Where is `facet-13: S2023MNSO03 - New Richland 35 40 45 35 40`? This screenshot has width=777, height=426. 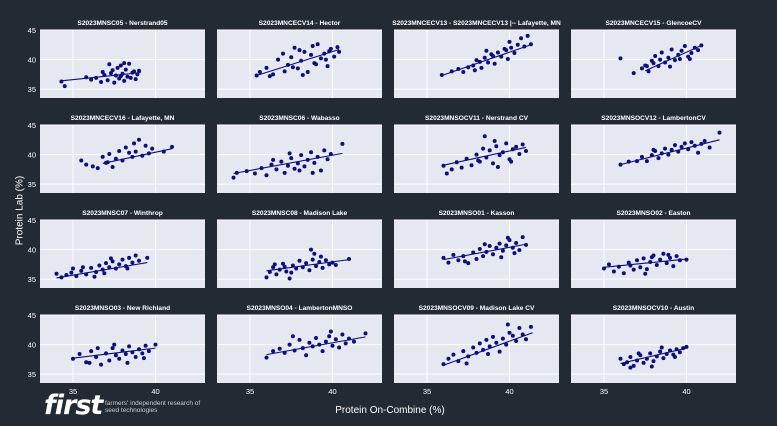
facet-13: S2023MNSO03 - New Richland 35 40 45 35 40 is located at coordinates (116, 350).